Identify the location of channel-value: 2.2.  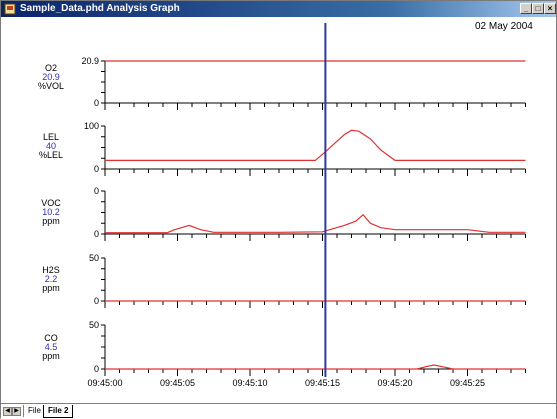
(51, 279).